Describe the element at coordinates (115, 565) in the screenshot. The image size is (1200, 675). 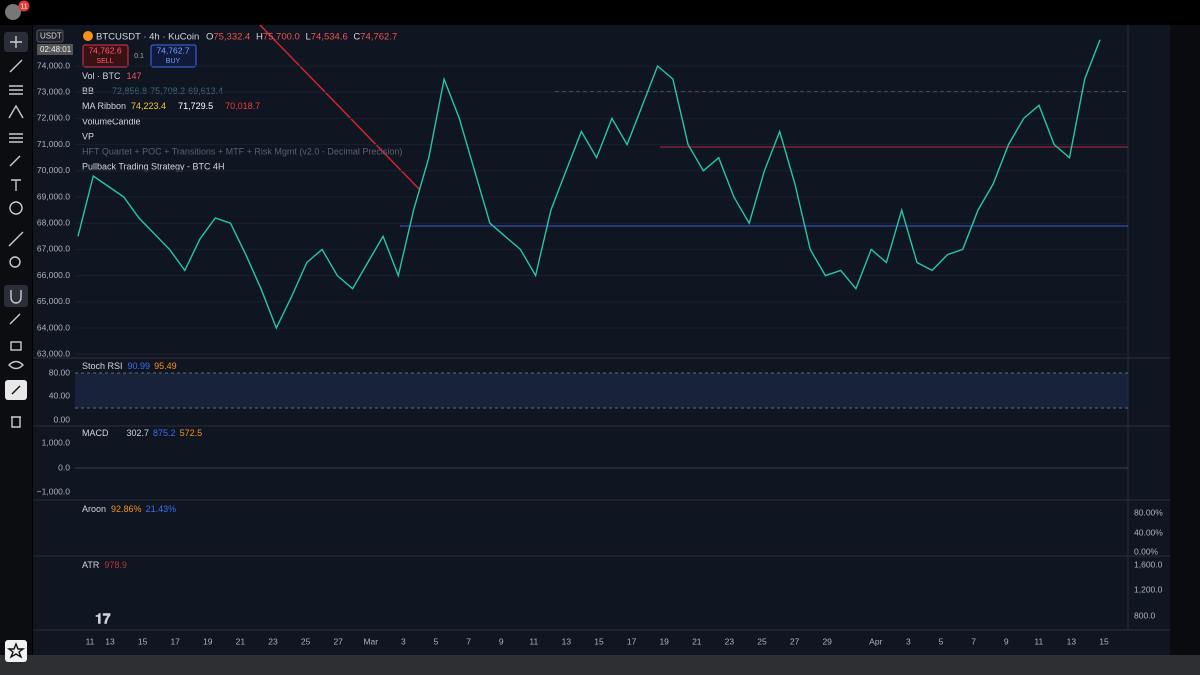
I see `atr-value: 978.9` at that location.